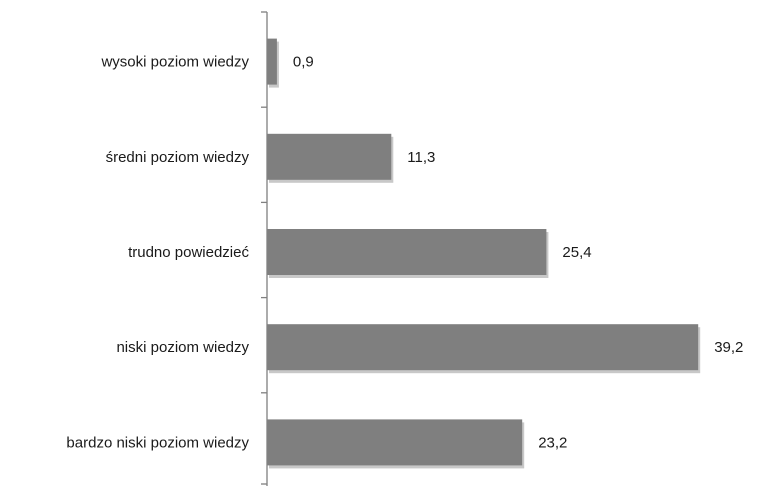 Image resolution: width=758 pixels, height=486 pixels. I want to click on data-label: 23,2, so click(552, 442).